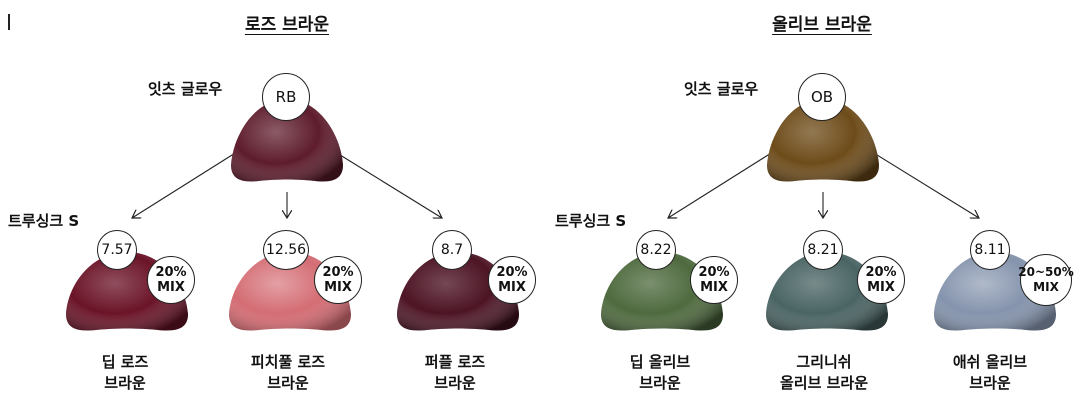 This screenshot has width=1077, height=400. Describe the element at coordinates (125, 362) in the screenshot. I see `shade-name-line1: 딥 로즈` at that location.